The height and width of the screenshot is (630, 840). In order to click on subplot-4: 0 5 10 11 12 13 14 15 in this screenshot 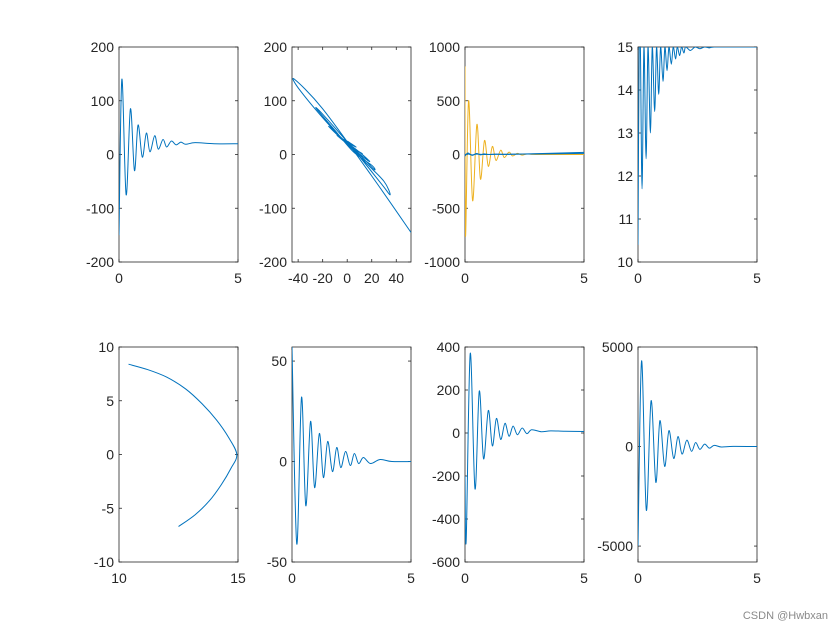, I will do `click(689, 162)`.